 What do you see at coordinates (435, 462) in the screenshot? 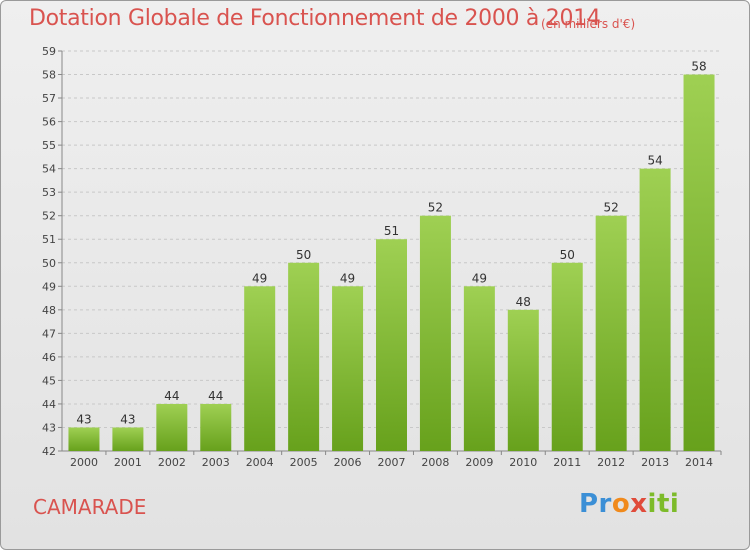
I see `x-tick-label: 2008` at bounding box center [435, 462].